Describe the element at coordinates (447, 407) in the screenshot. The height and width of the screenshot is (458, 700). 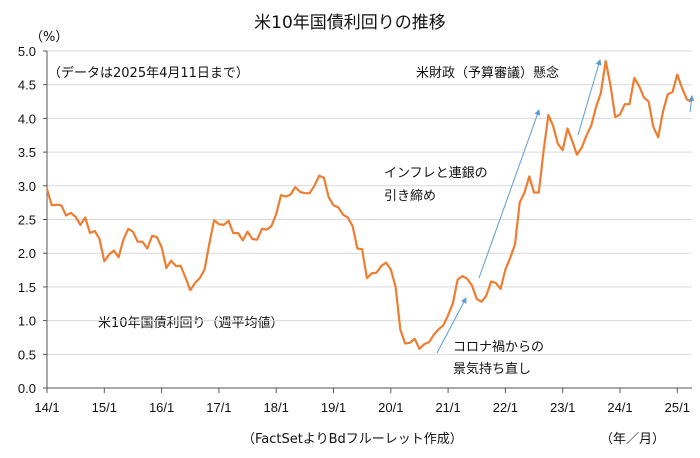
I see `x-tick-label: 21/1` at that location.